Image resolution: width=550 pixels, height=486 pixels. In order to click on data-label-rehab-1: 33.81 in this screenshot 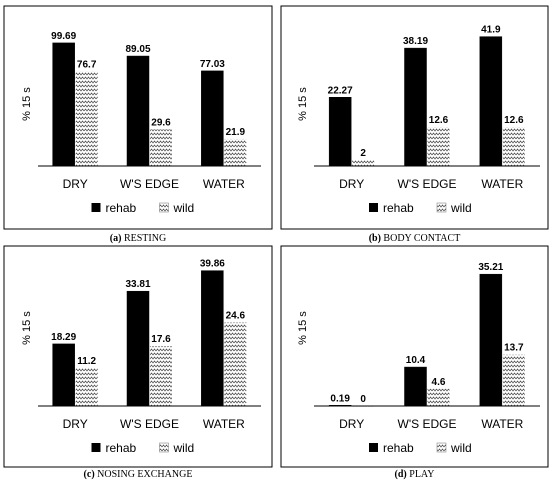, I will do `click(137, 284)`.